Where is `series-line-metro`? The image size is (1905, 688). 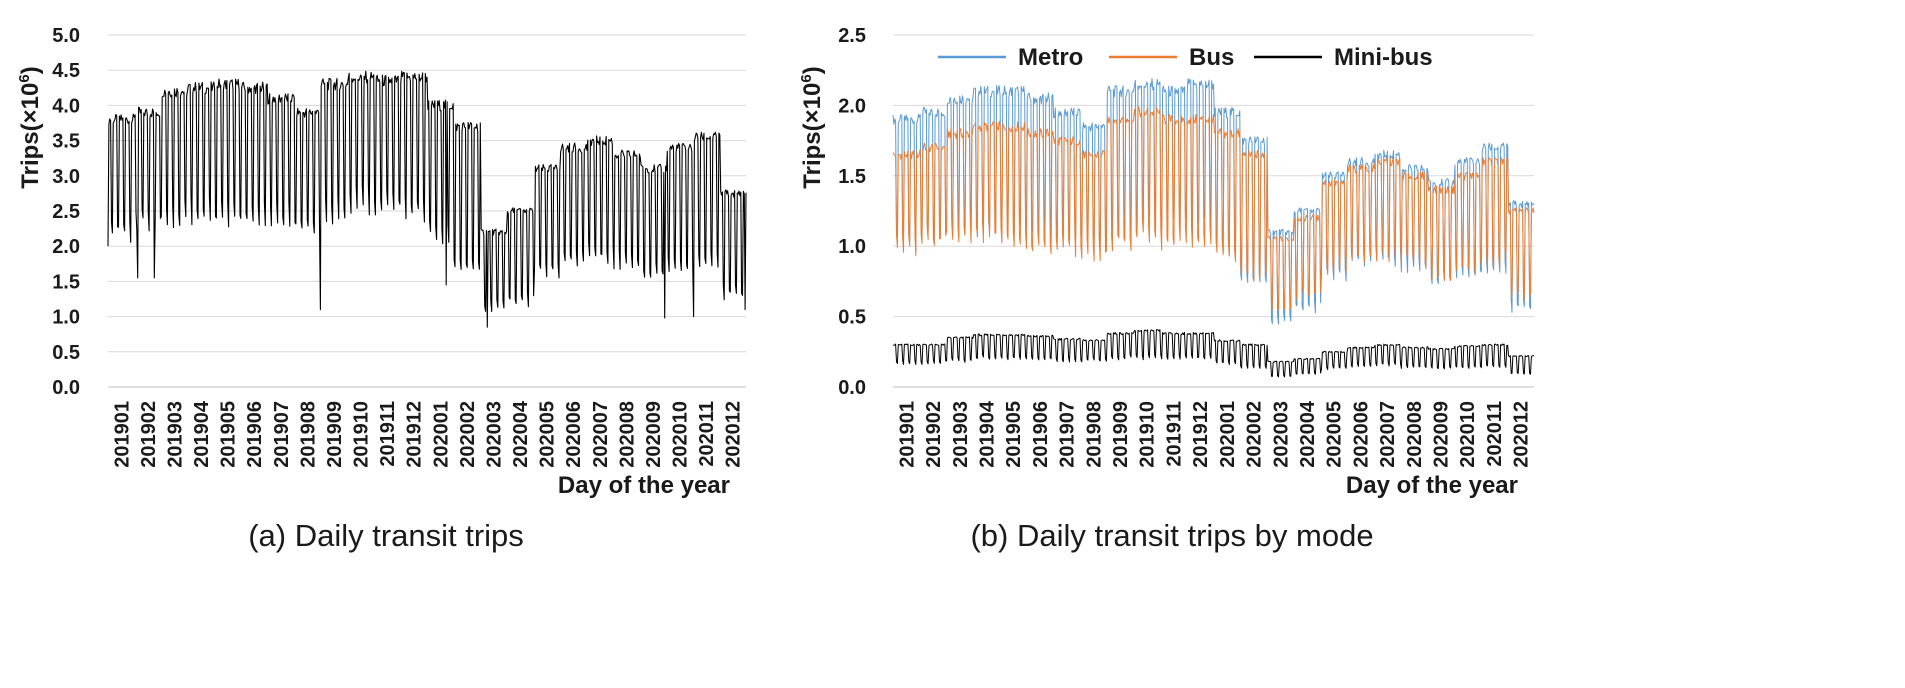 series-line-metro is located at coordinates (1213, 201).